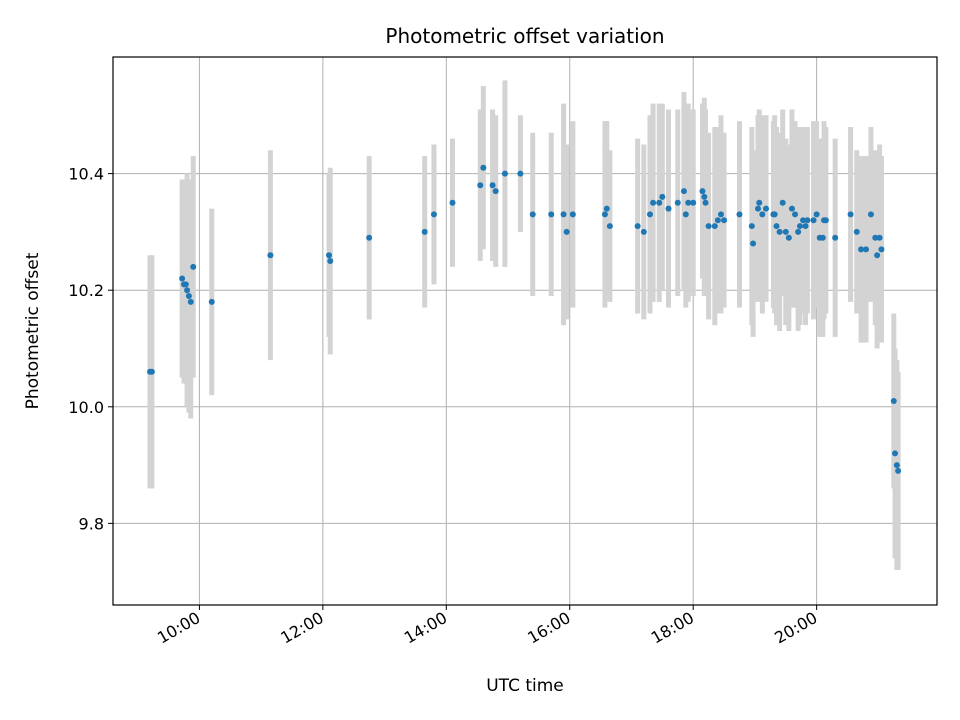 The height and width of the screenshot is (720, 960). I want to click on y-axis-label: Photometric offset, so click(33, 330).